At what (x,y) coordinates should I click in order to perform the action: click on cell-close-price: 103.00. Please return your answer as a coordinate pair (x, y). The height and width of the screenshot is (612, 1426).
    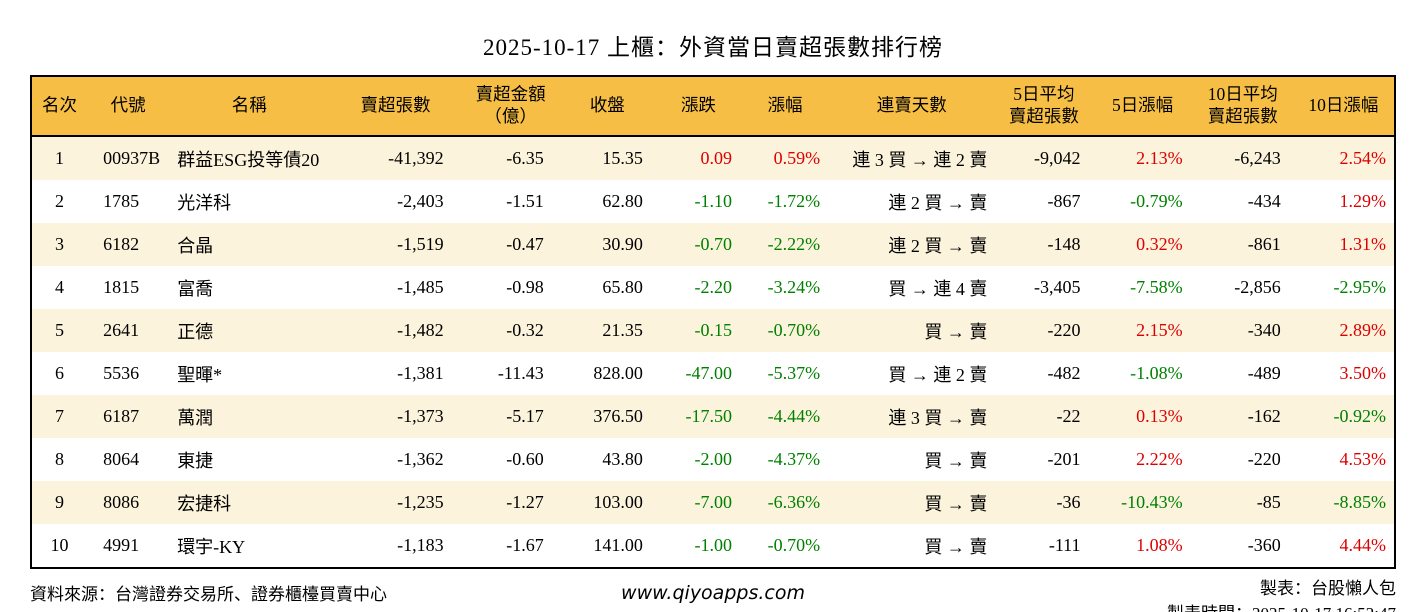
    Looking at the image, I should click on (618, 502).